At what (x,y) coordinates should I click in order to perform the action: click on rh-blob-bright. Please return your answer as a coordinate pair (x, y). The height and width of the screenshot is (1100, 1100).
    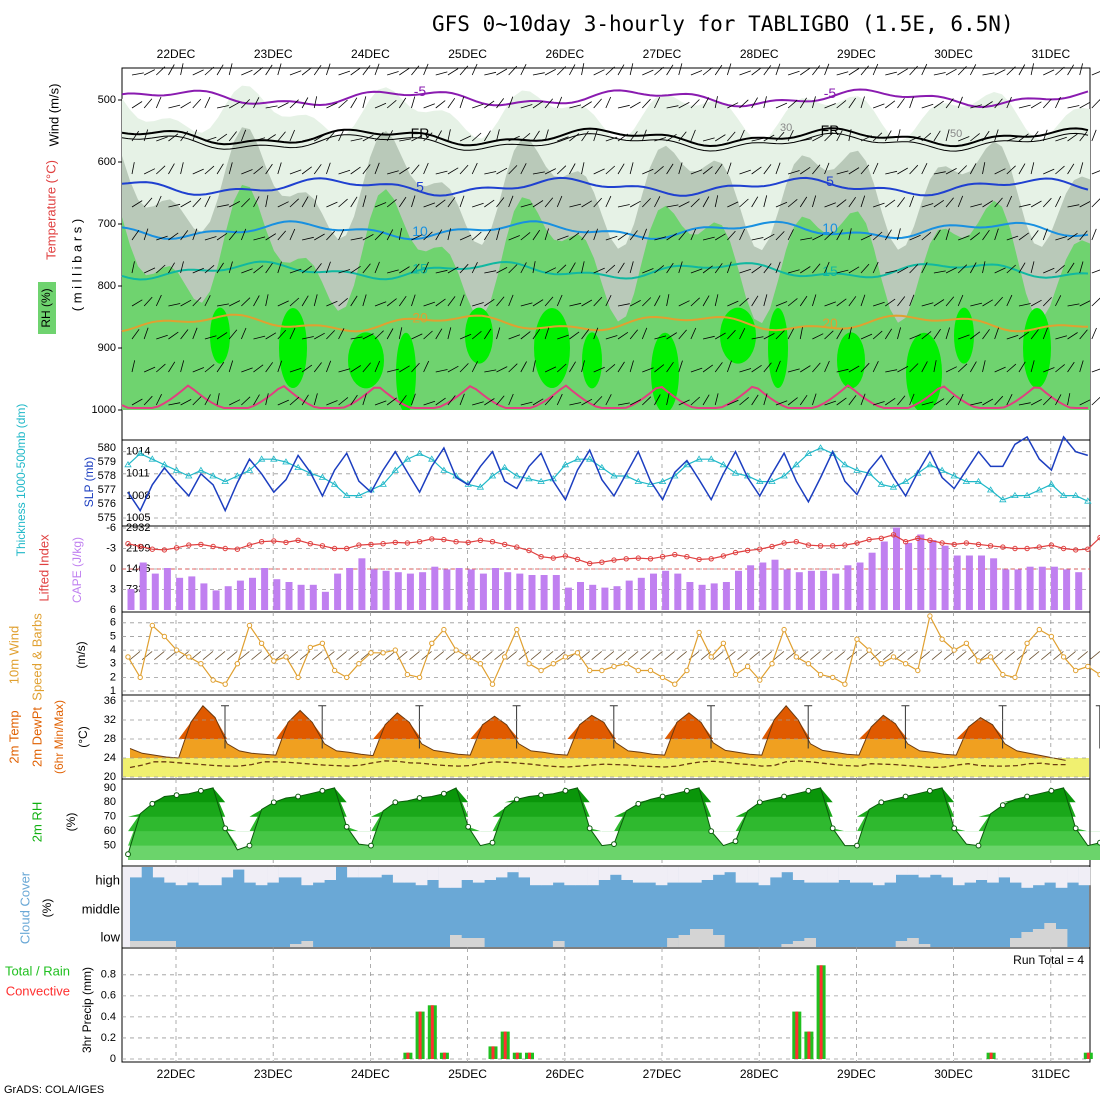
    Looking at the image, I should click on (665, 372).